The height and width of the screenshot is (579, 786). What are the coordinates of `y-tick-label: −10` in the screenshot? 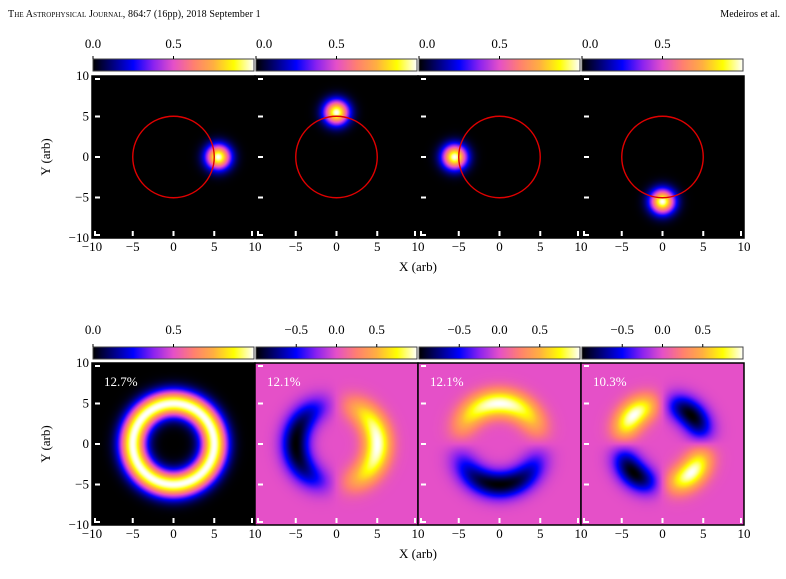 It's located at (79, 524).